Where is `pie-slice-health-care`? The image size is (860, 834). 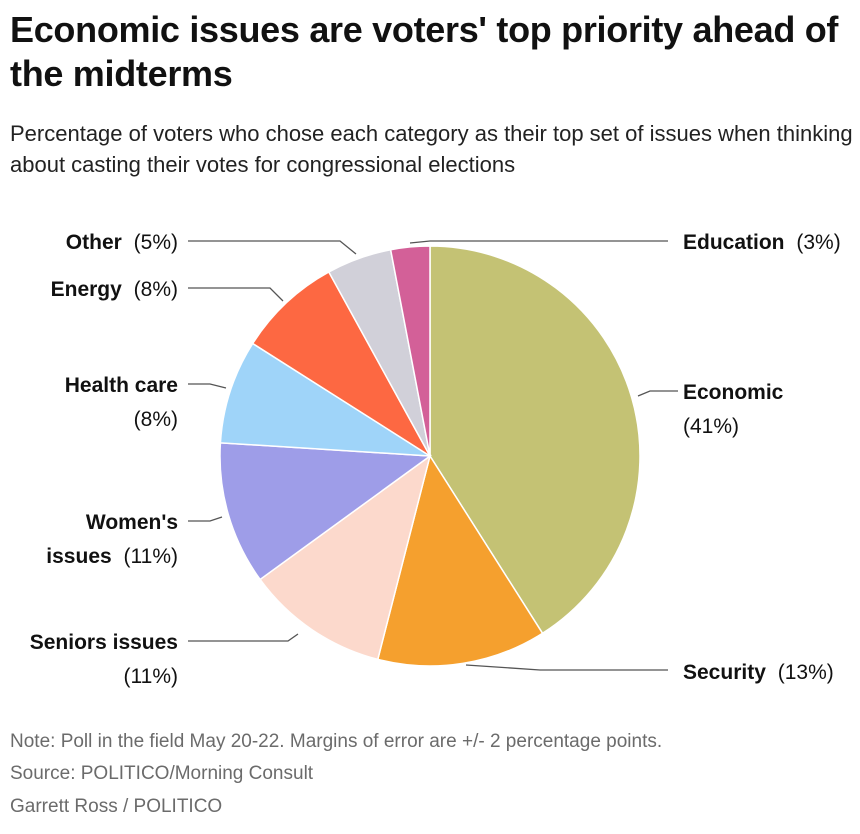 pie-slice-health-care is located at coordinates (325, 399).